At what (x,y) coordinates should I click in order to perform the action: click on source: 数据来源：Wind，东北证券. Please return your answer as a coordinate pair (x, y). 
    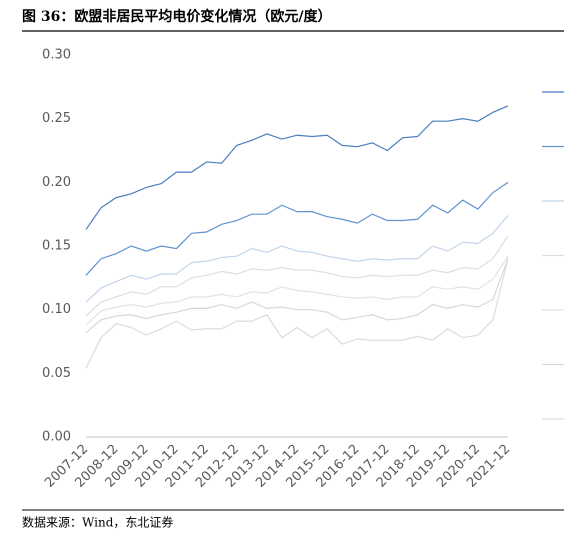
    Looking at the image, I should click on (97, 522).